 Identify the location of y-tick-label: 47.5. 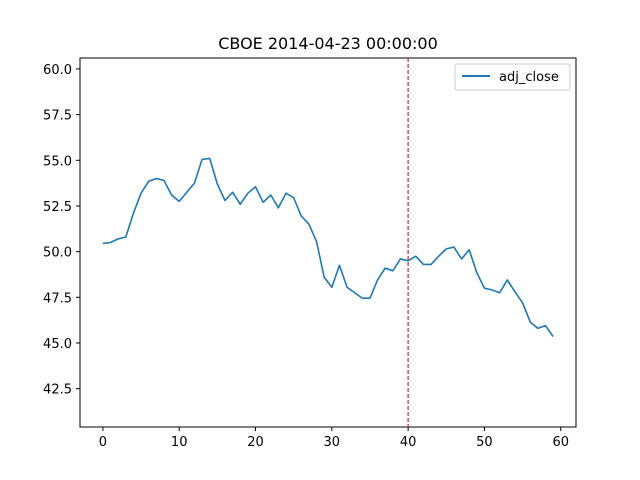
(57, 298).